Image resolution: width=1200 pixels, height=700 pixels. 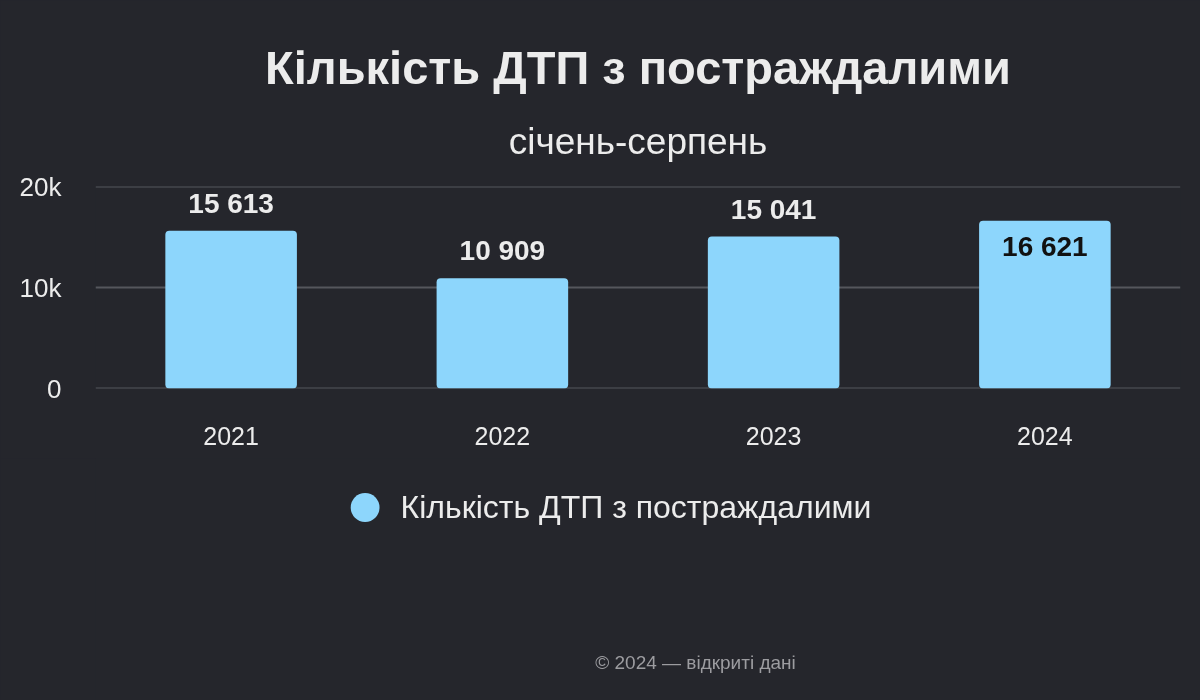 I want to click on data-label: 16 621, so click(x=1045, y=246).